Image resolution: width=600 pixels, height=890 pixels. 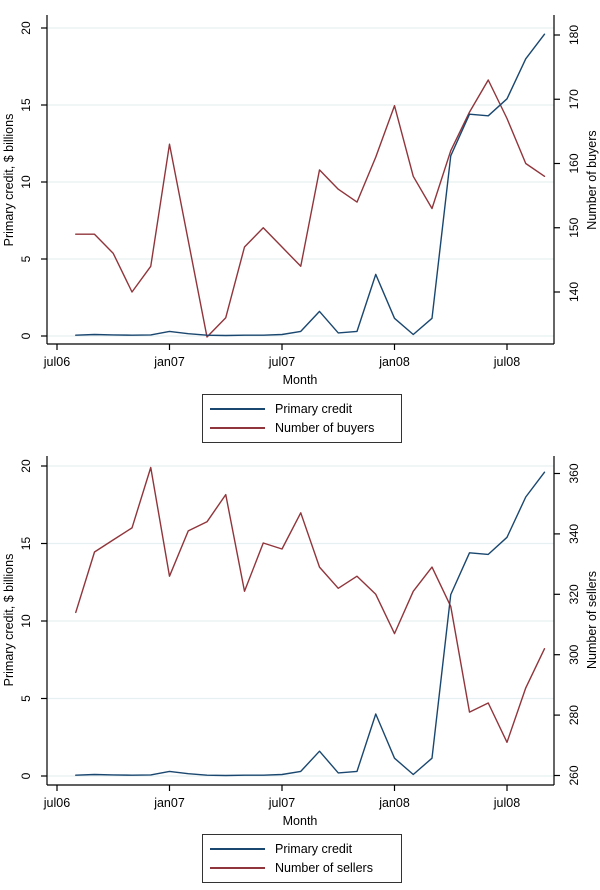 I want to click on legend-item: Number of sellers, so click(x=302, y=868).